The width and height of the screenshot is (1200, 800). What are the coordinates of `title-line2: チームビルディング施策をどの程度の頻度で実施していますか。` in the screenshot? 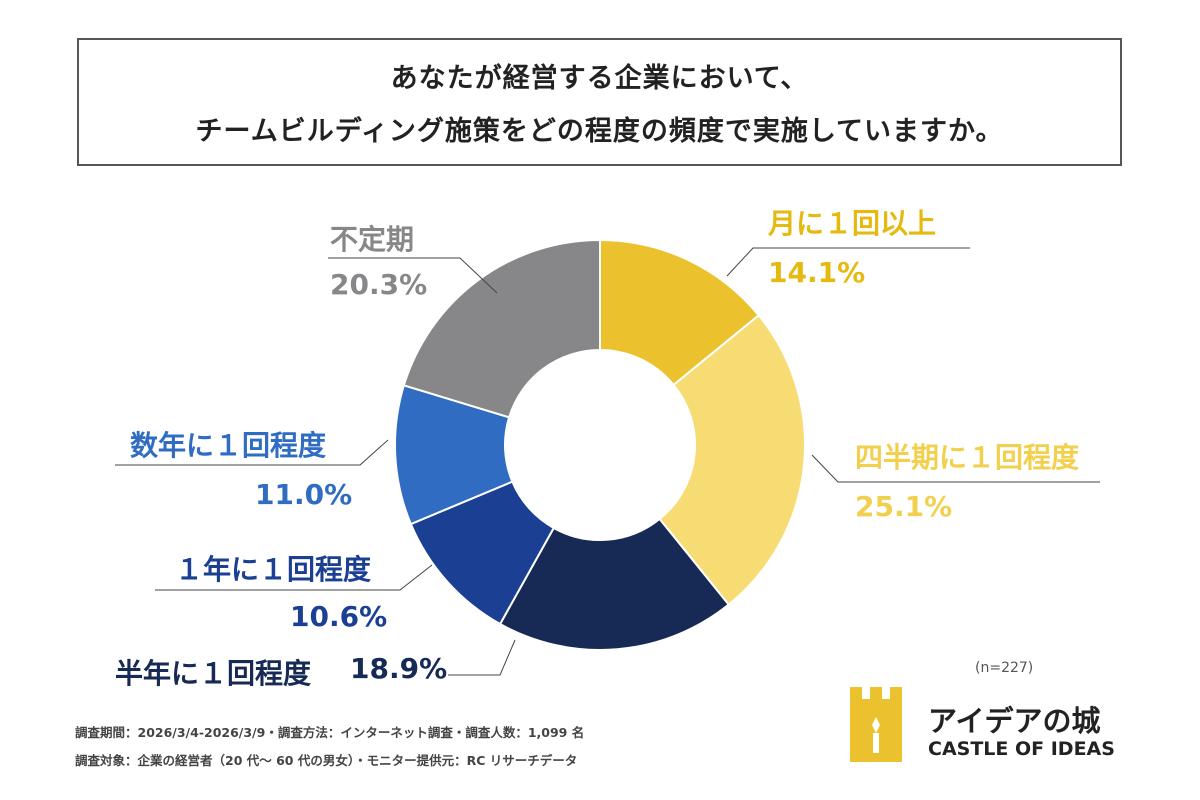 It's located at (599, 131).